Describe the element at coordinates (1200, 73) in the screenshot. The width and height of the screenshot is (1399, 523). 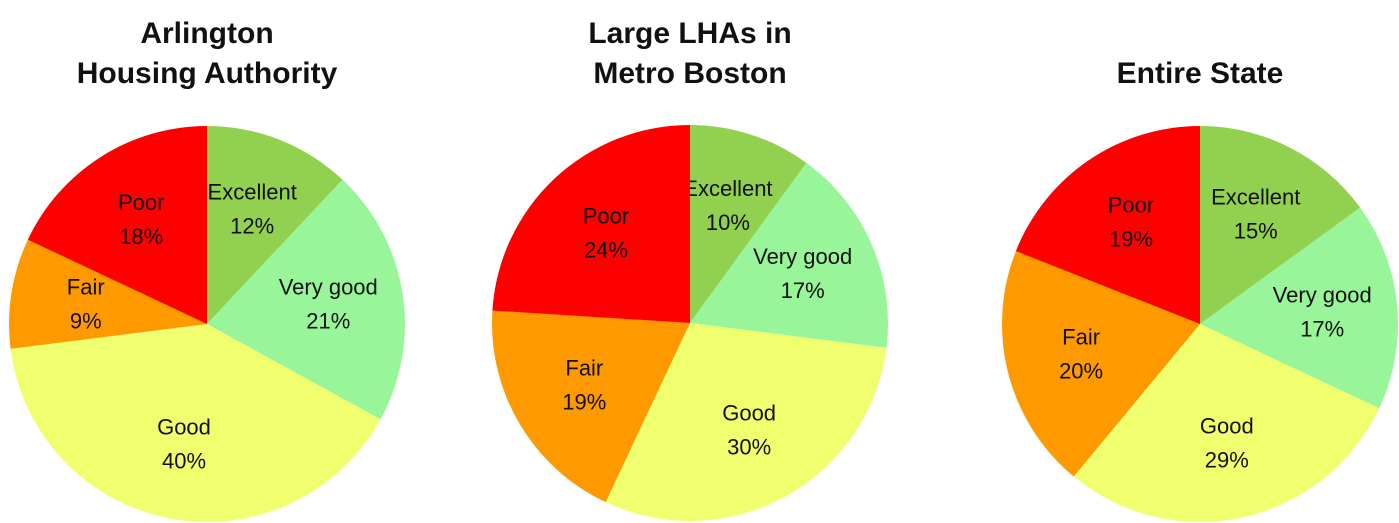
I see `chart-title: Entire State` at that location.